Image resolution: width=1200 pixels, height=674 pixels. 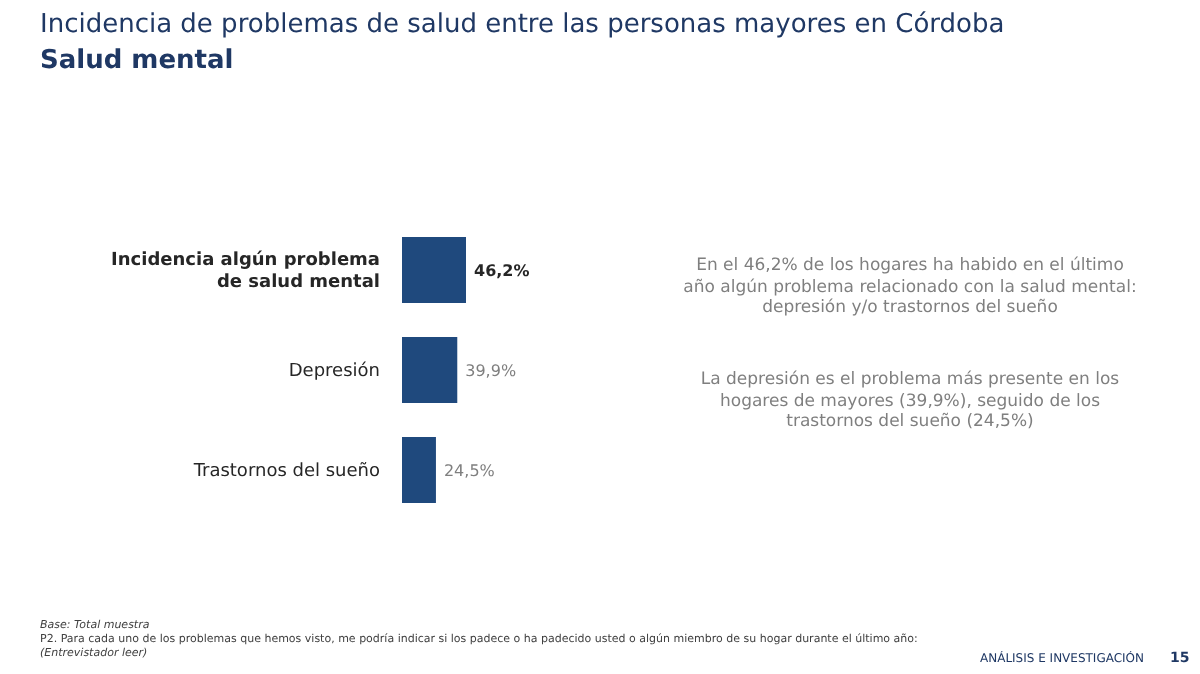 I want to click on y-tick-label: Depresión, so click(x=334, y=370).